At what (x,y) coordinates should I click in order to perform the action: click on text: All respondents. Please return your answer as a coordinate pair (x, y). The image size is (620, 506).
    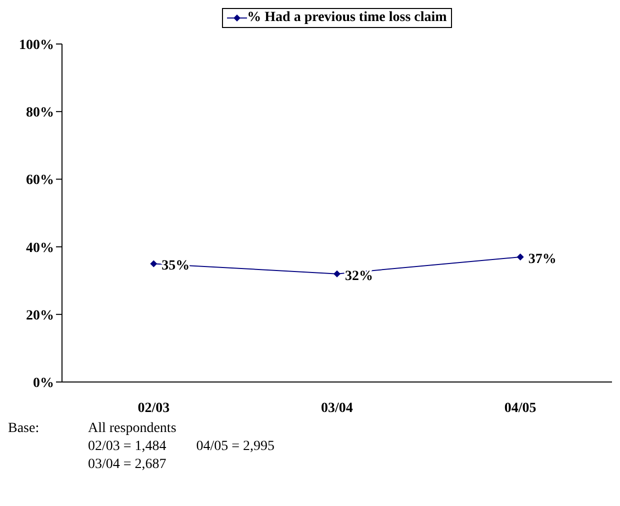
    Looking at the image, I should click on (132, 429).